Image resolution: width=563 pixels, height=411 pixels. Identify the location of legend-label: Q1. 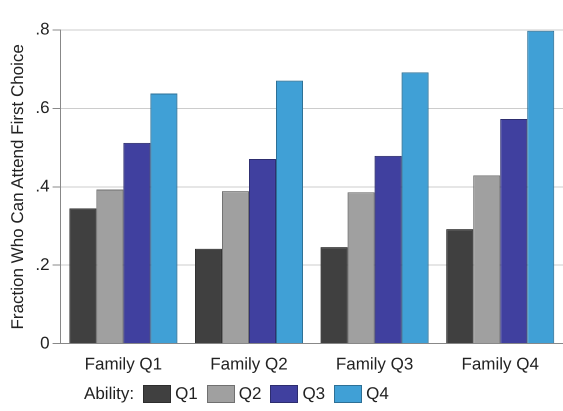
(186, 394).